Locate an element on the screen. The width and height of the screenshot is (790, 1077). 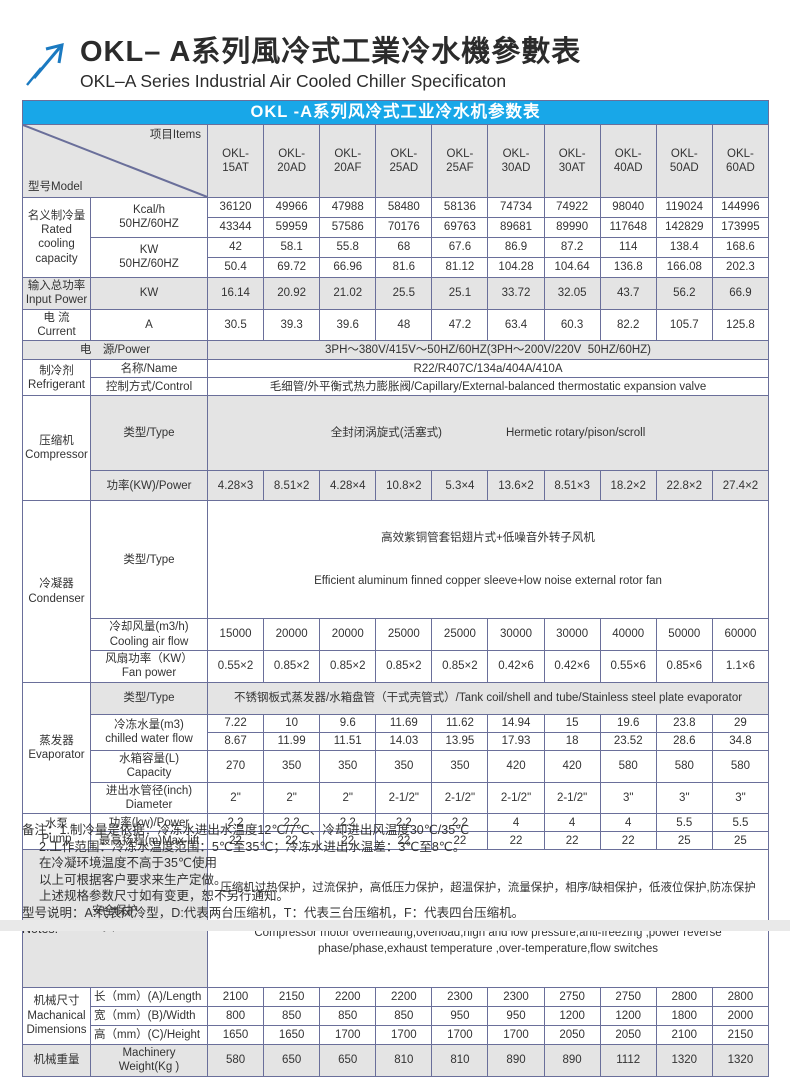
model-header-cell: OKL- 50AD is located at coordinates (684, 161).